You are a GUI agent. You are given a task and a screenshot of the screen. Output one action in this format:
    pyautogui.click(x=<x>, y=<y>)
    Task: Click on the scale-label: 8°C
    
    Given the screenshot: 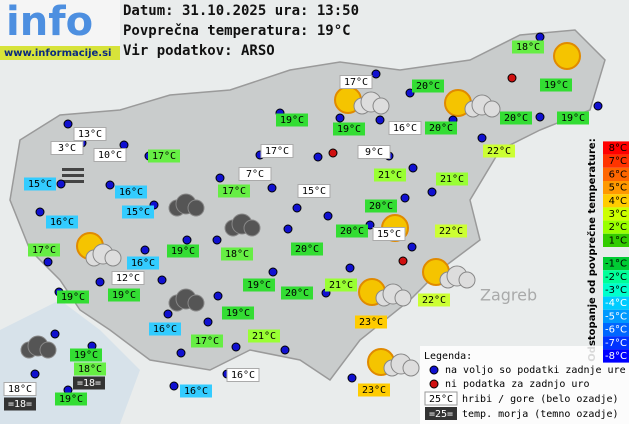 What is the action you would take?
    pyautogui.click(x=618, y=148)
    